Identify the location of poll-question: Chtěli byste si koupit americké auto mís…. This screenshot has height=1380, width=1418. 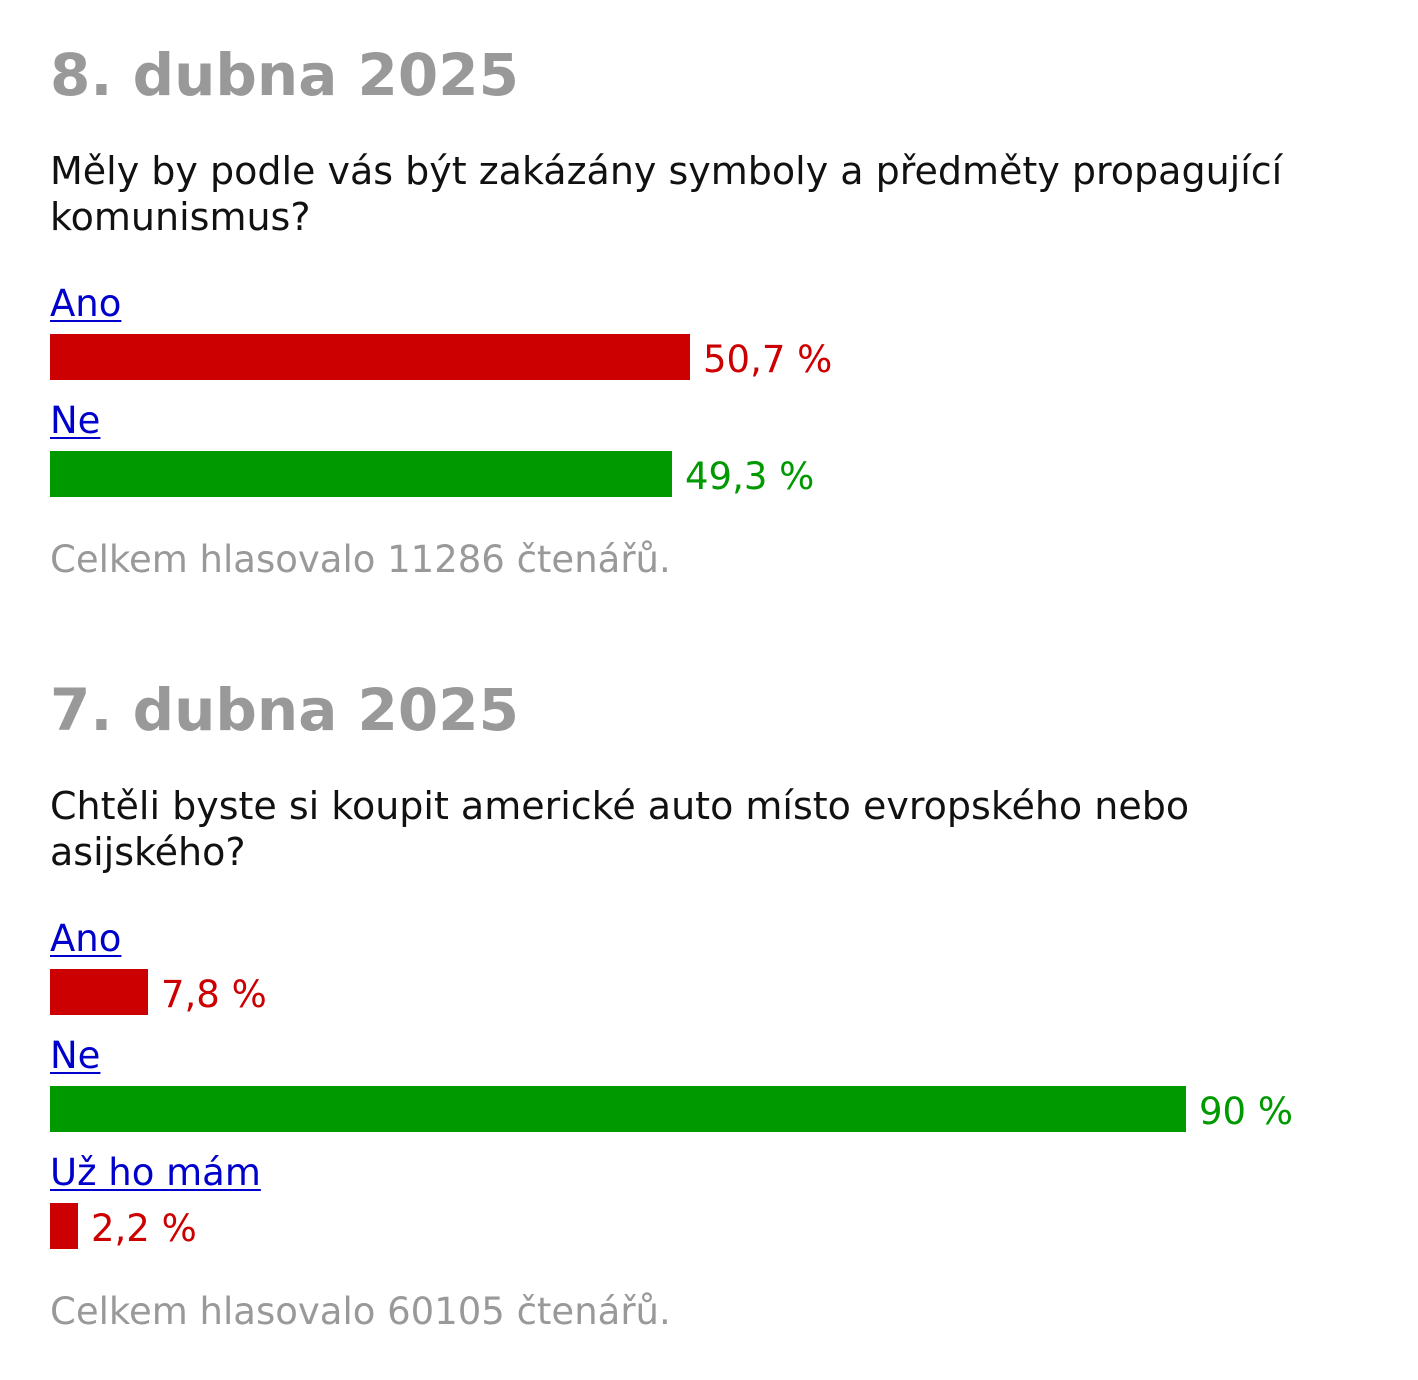
(620, 829).